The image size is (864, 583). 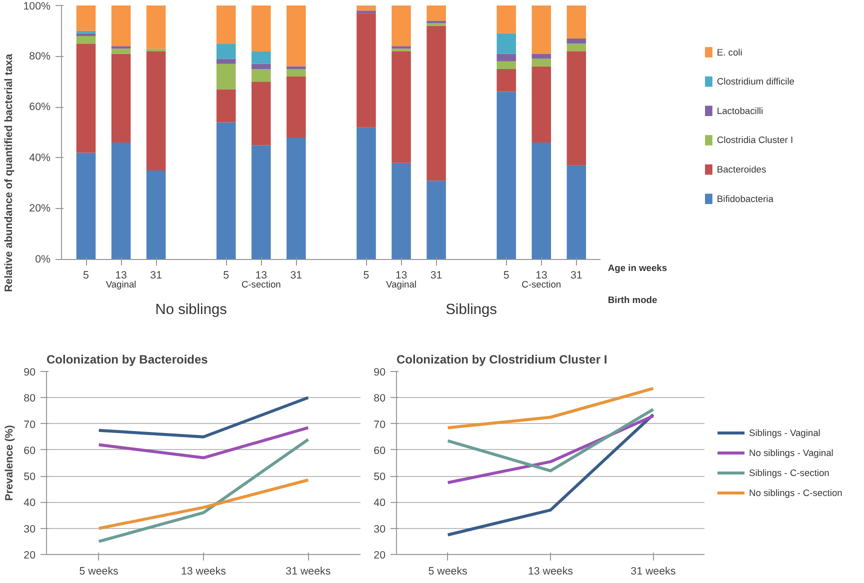 I want to click on y-tick-label: 20, so click(x=30, y=556).